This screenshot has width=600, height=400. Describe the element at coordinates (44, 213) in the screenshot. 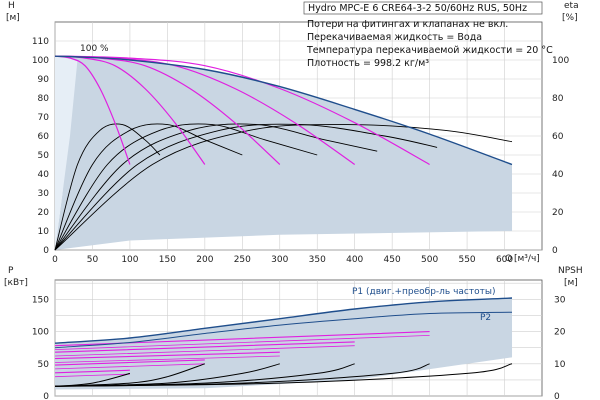

I see `head-tick-label: 20` at that location.